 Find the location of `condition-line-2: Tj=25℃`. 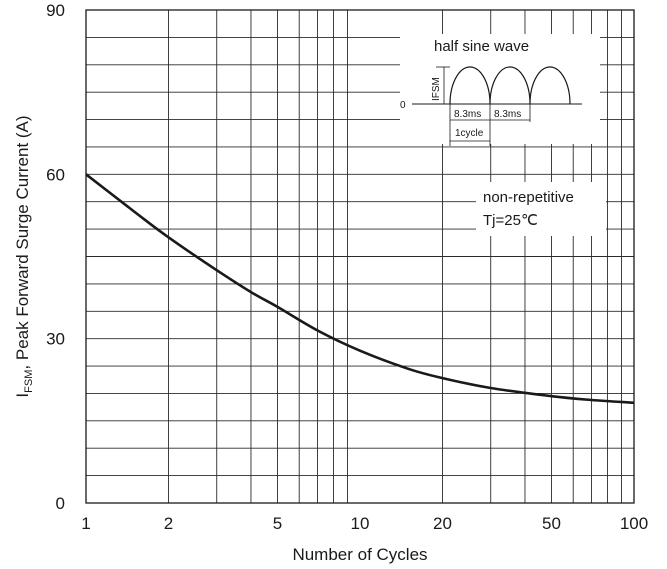

condition-line-2: Tj=25℃ is located at coordinates (510, 220).